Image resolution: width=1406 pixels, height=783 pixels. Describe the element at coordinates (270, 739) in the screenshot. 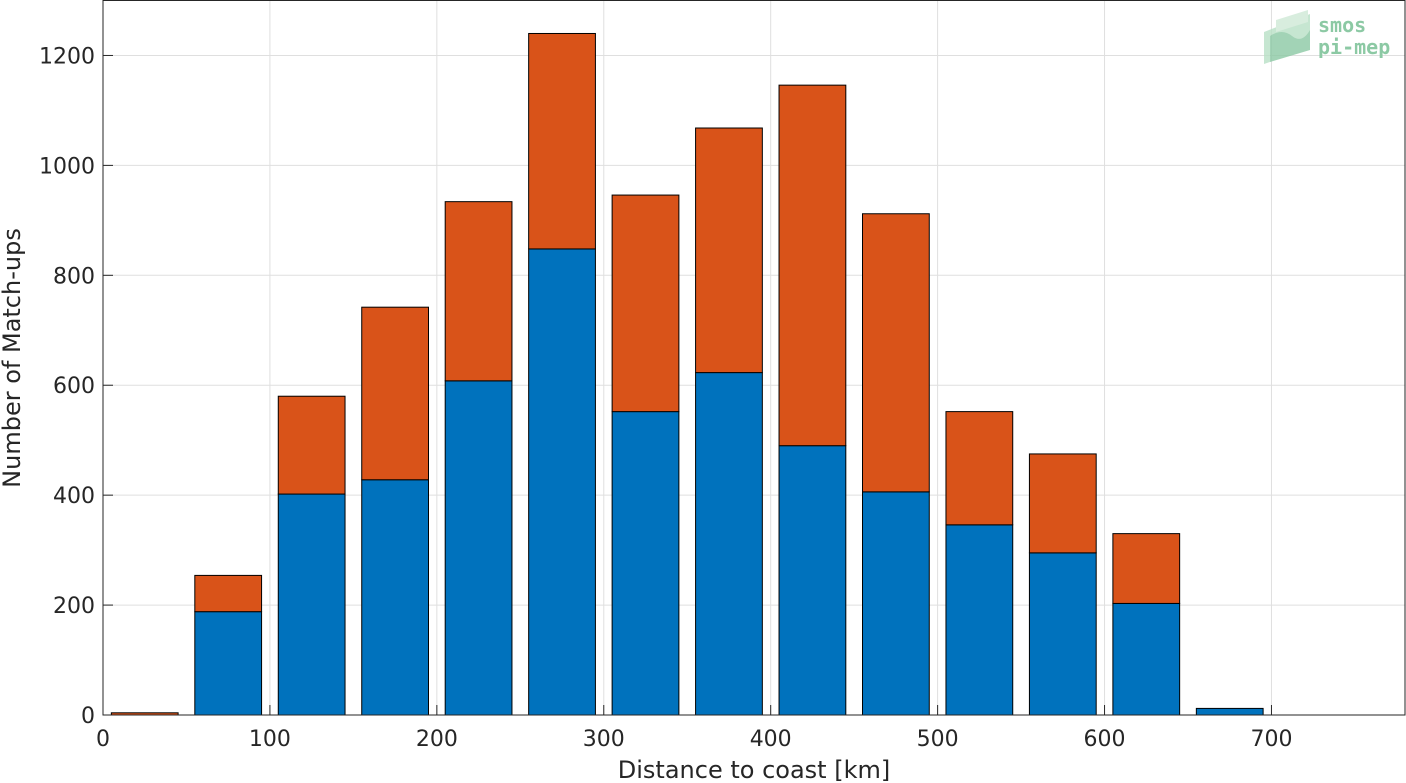

I see `x-tick-label: 100` at that location.